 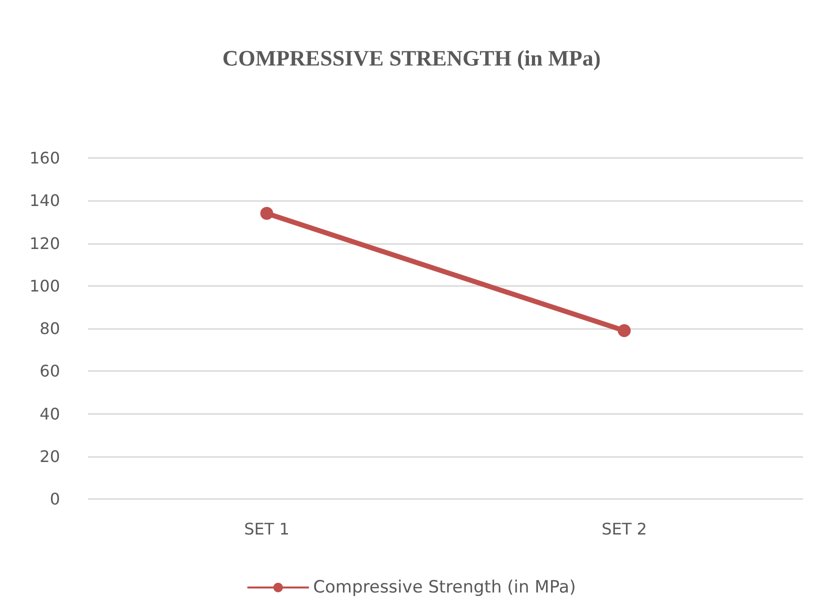 What do you see at coordinates (55, 499) in the screenshot?
I see `y-tick-label: 0` at bounding box center [55, 499].